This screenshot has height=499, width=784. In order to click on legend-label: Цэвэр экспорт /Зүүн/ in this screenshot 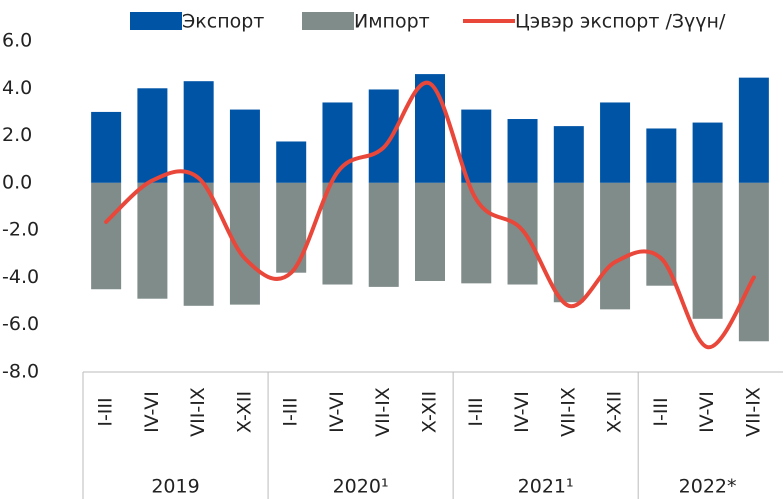, I will do `click(620, 22)`.